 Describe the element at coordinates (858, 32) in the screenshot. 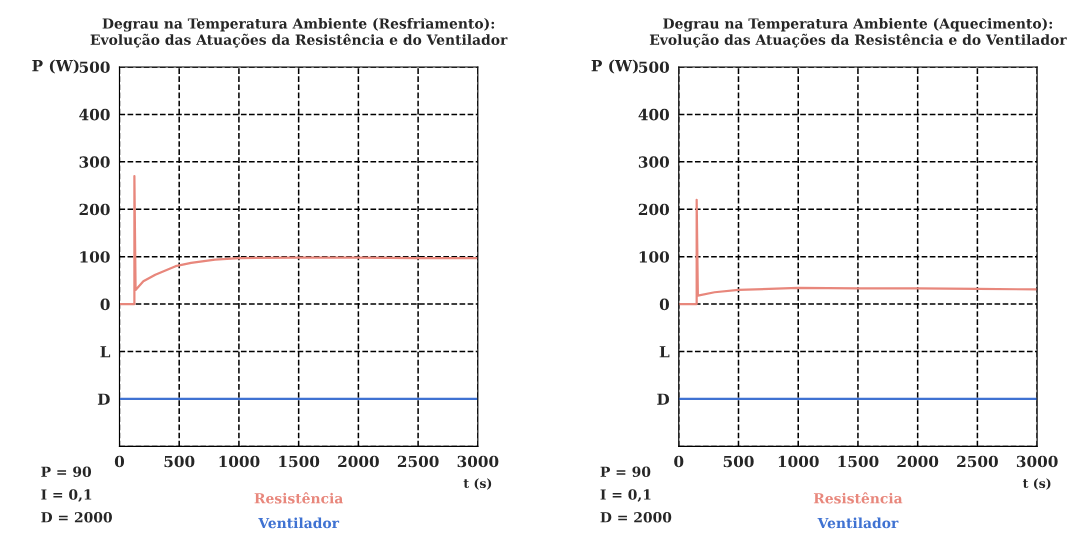

I see `chart-title: Degrau na Temperatura Ambiente (Aquecimento): Evolução das Atuações da Resistência e do Ventilador` at that location.